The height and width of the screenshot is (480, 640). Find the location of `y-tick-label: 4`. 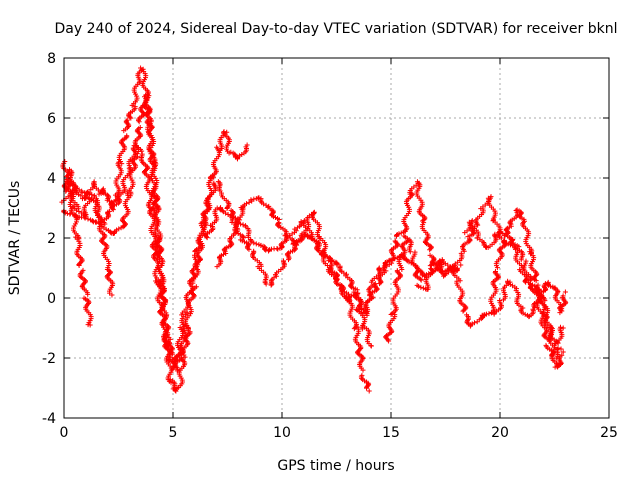

y-tick-label: 4 is located at coordinates (51, 179).